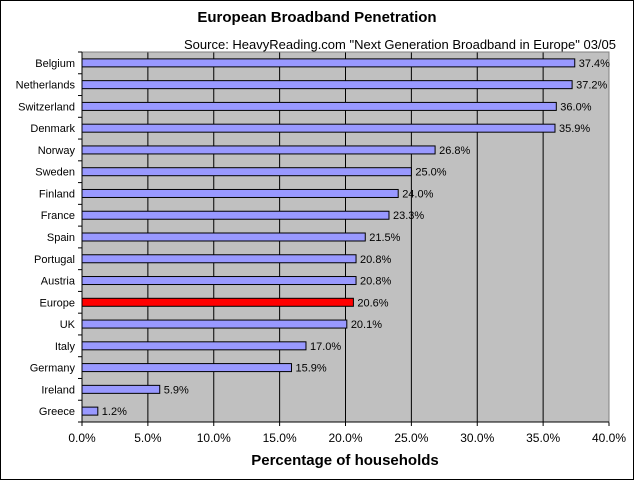 This screenshot has height=480, width=634. What do you see at coordinates (310, 369) in the screenshot?
I see `data-label: 15.9%` at bounding box center [310, 369].